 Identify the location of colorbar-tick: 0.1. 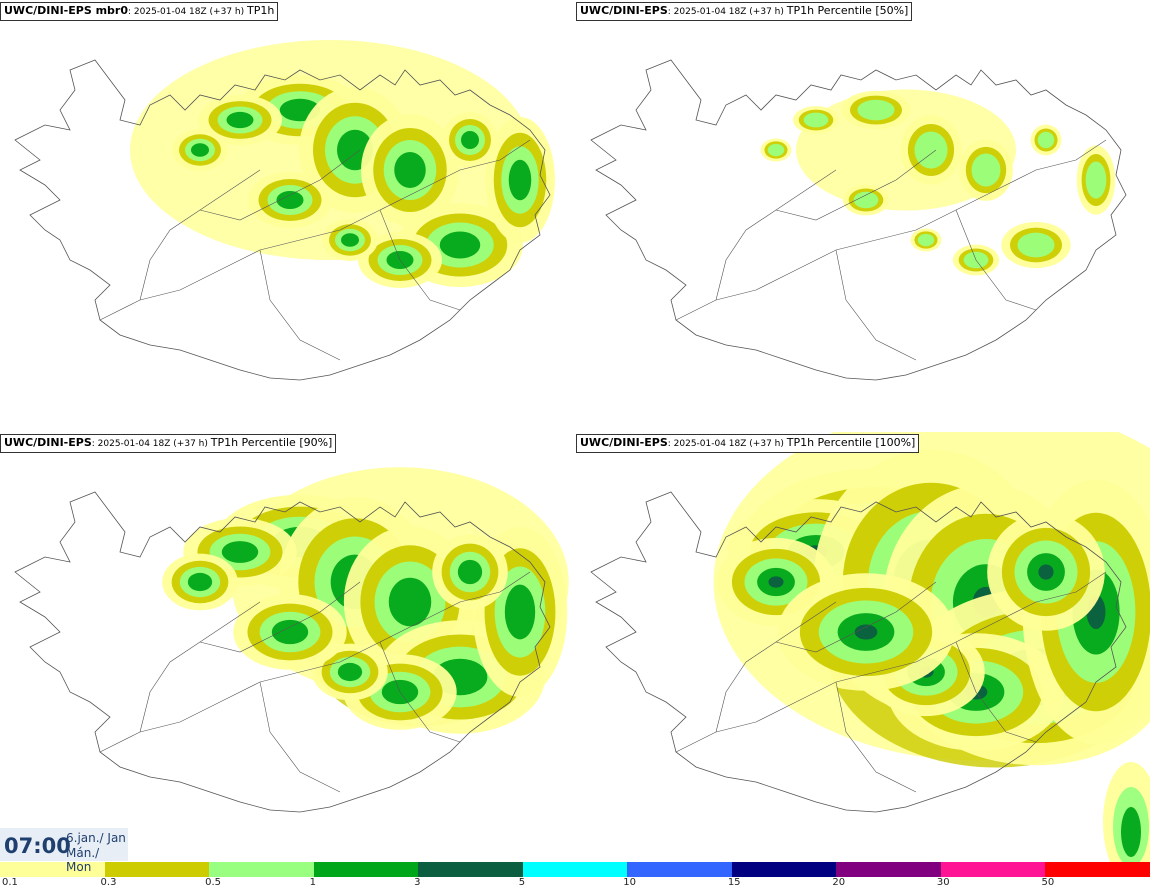
(10, 882).